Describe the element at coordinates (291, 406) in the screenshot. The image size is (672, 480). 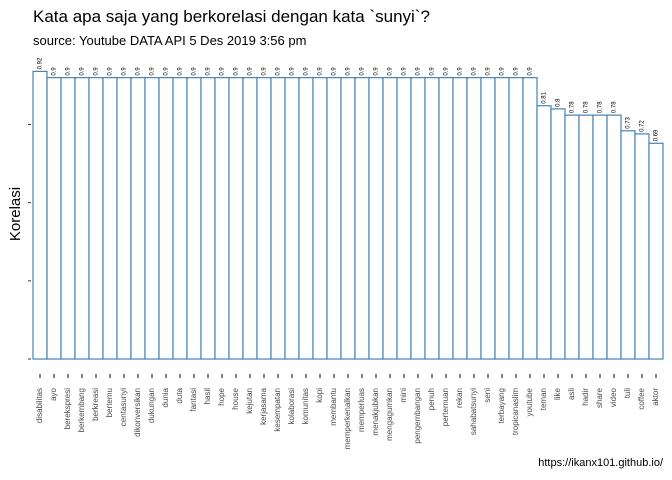
I see `x-tick-label: kolaborasi` at that location.